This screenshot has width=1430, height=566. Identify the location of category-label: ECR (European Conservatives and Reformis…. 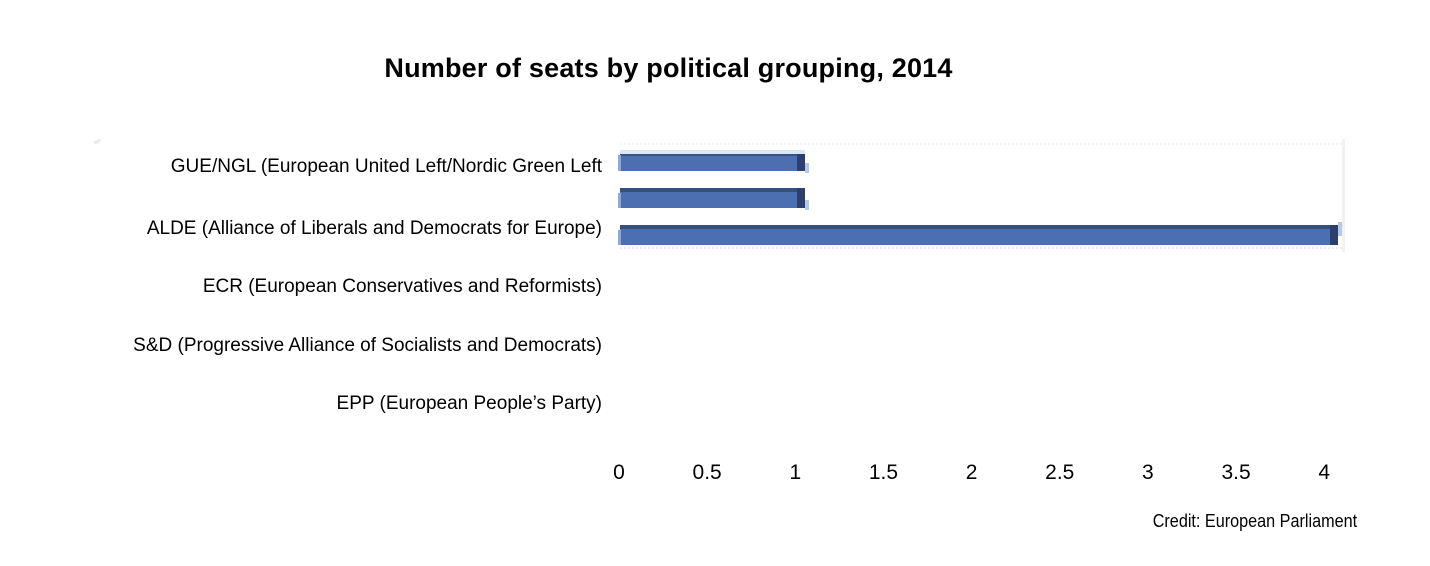
(402, 286).